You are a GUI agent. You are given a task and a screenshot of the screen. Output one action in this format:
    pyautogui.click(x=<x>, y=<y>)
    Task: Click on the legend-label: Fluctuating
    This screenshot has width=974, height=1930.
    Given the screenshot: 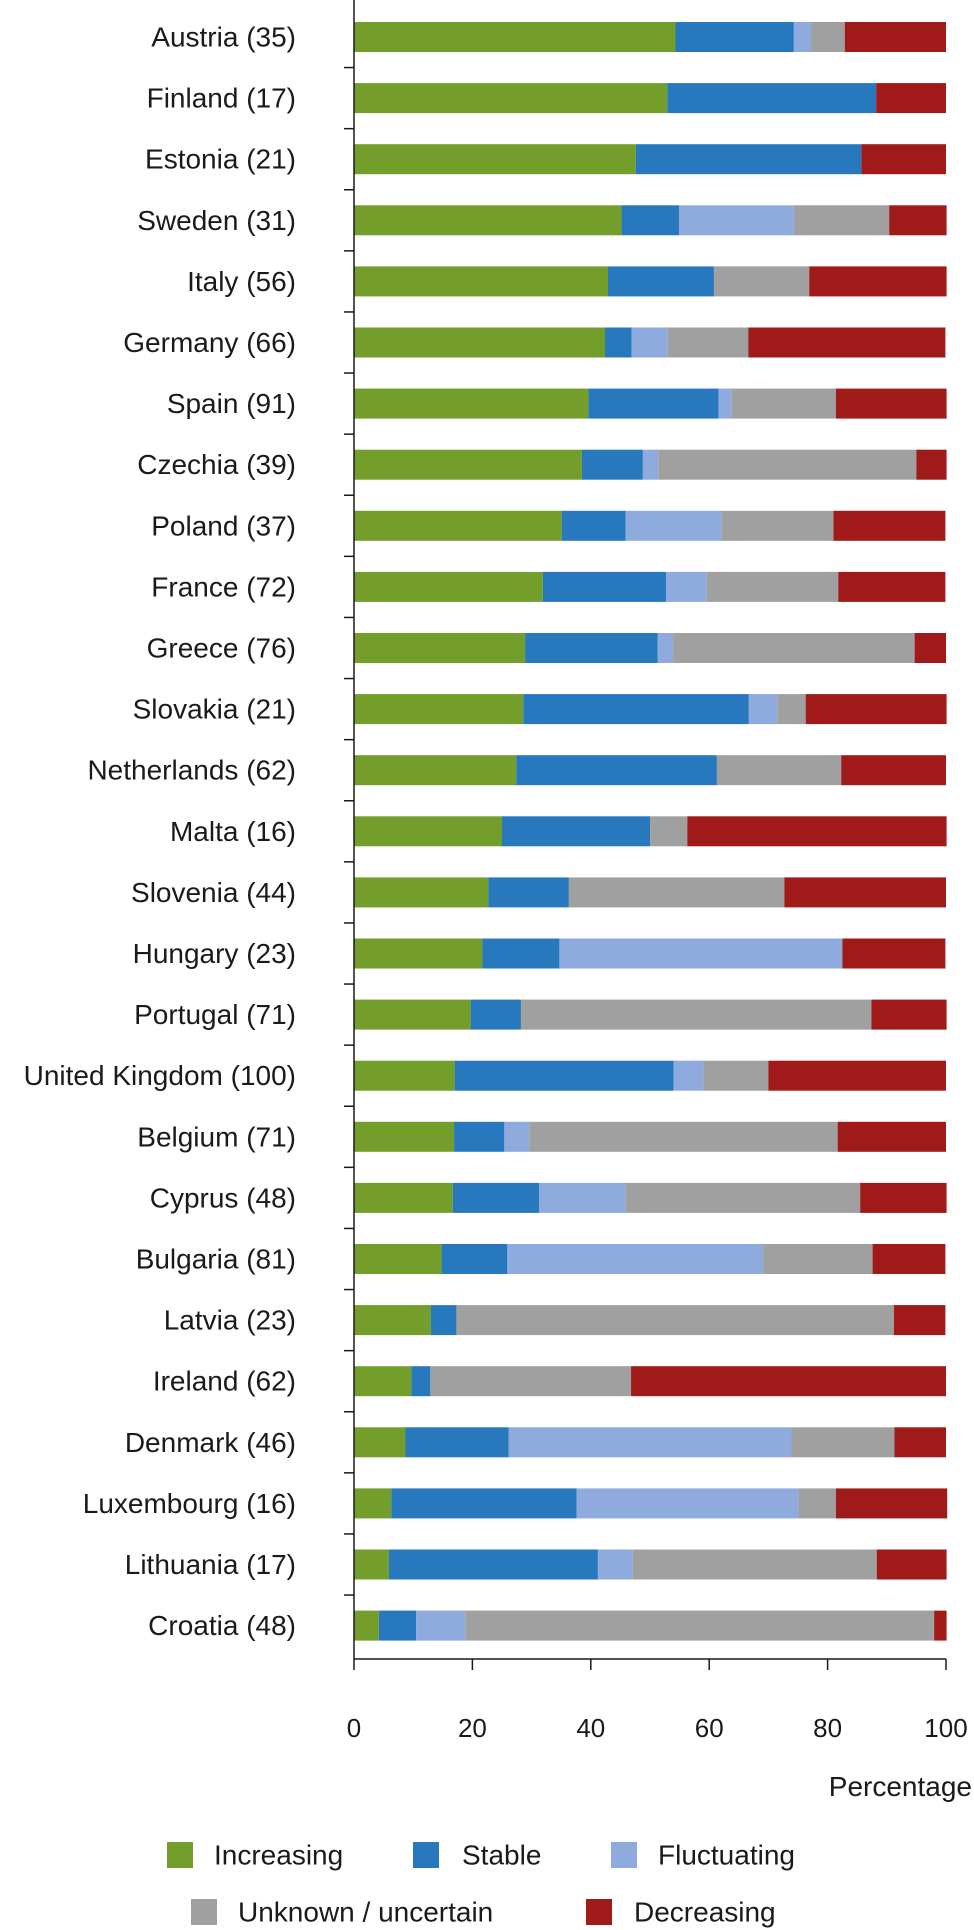 What is the action you would take?
    pyautogui.click(x=726, y=1855)
    